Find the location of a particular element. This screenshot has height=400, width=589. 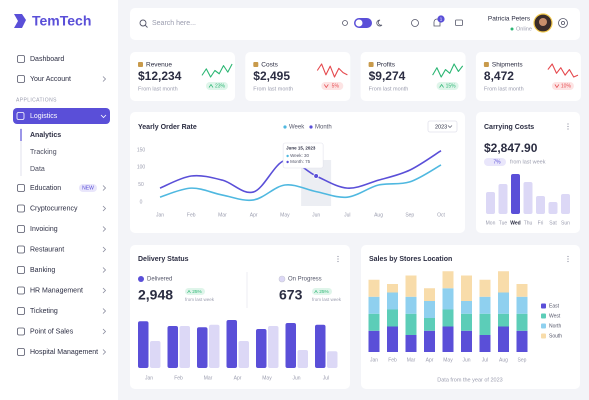

menu-item: Dashboard is located at coordinates (47, 59).